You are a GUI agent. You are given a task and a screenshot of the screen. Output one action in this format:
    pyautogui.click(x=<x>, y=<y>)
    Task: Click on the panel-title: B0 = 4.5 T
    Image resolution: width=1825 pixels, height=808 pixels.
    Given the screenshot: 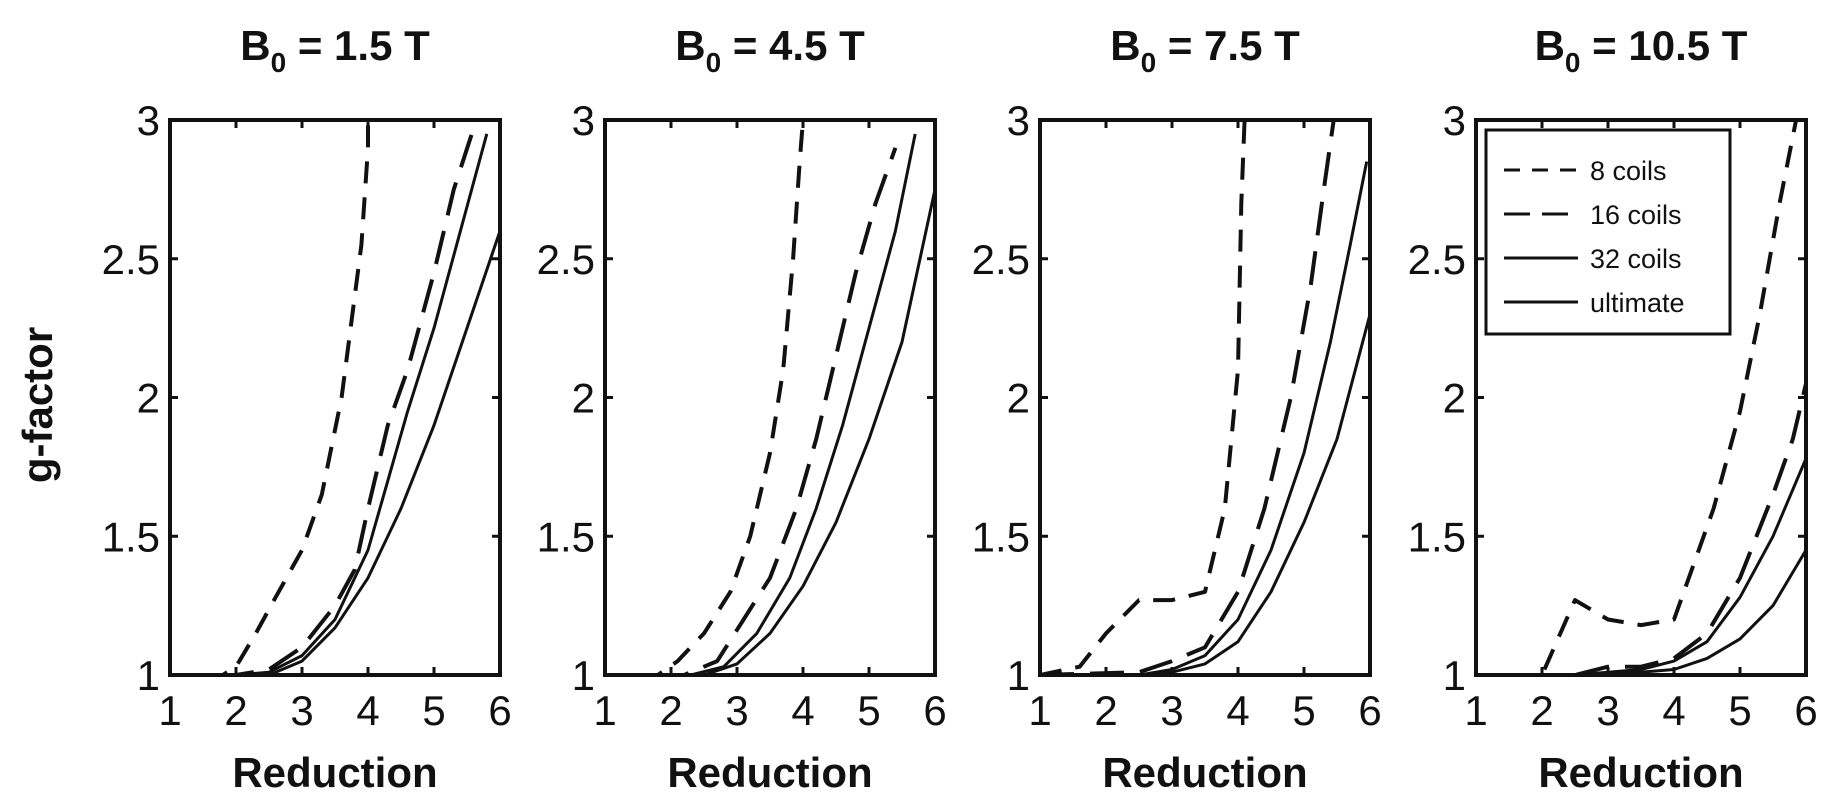 What is the action you would take?
    pyautogui.click(x=770, y=50)
    